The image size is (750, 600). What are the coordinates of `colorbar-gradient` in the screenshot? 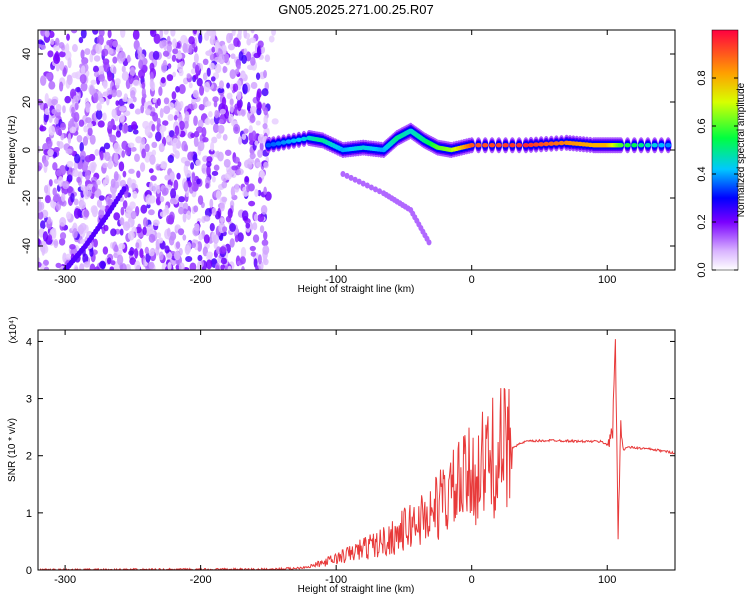 It's located at (725, 150).